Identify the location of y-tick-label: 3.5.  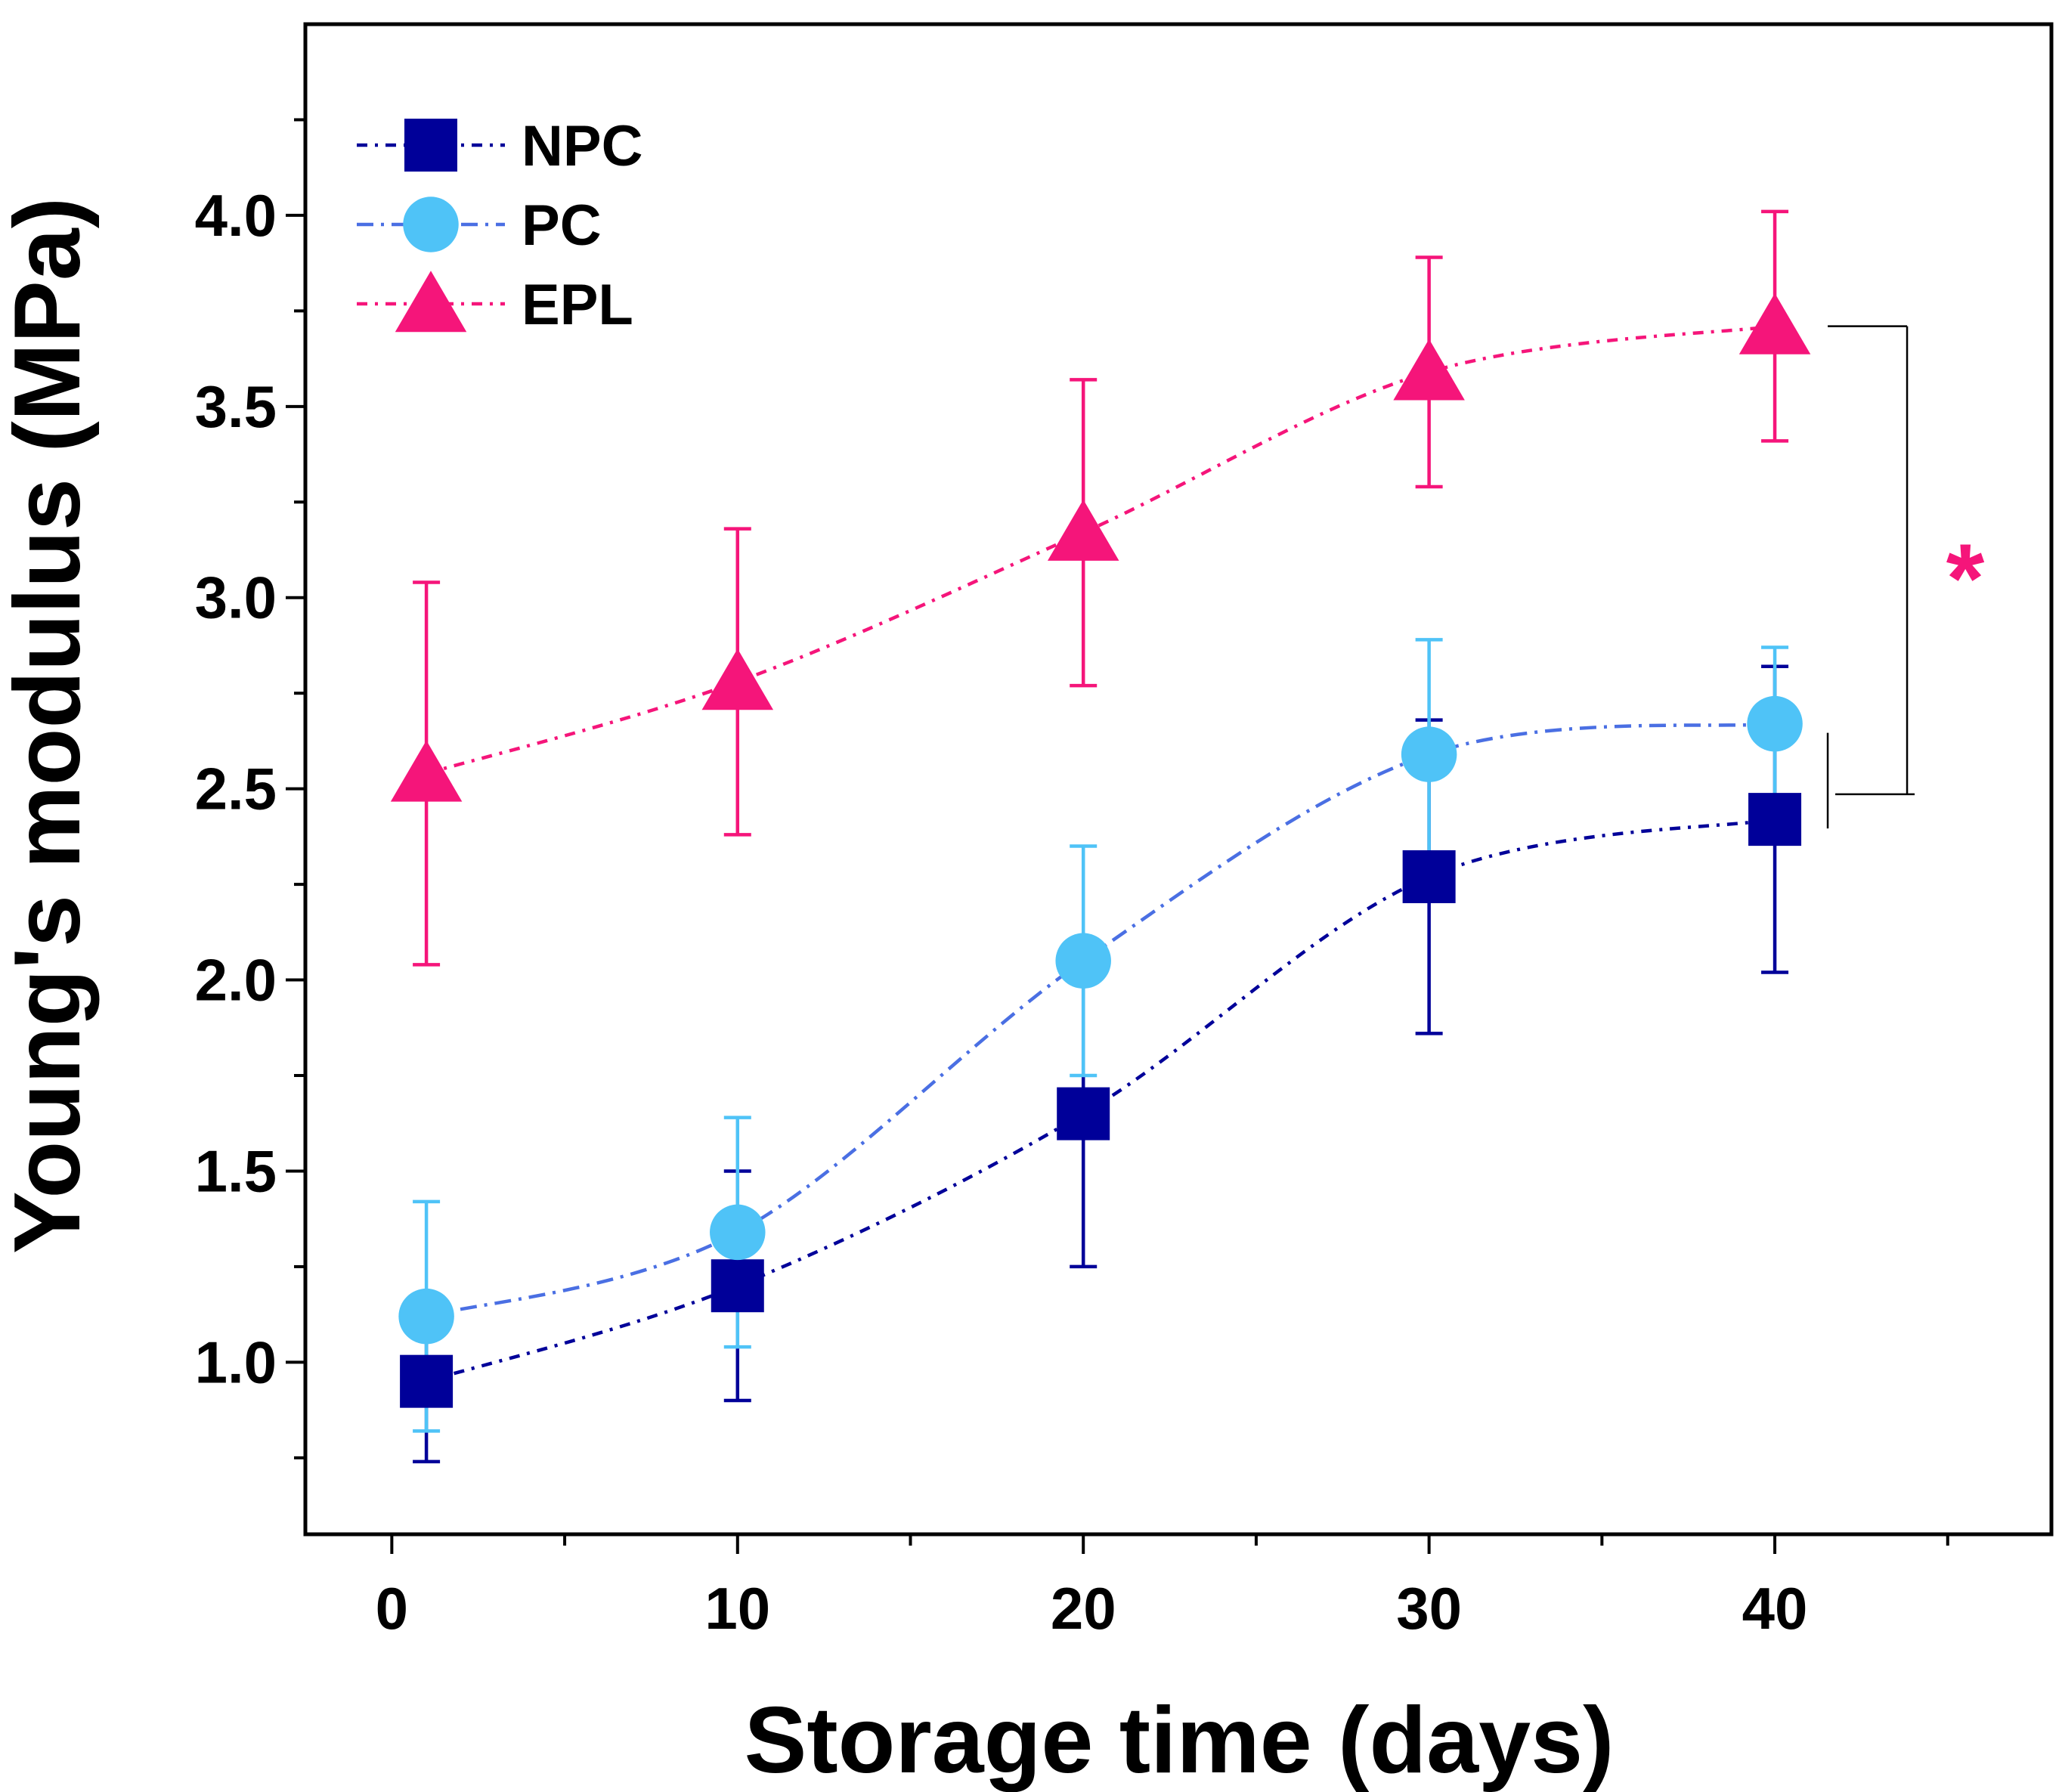
(236, 407).